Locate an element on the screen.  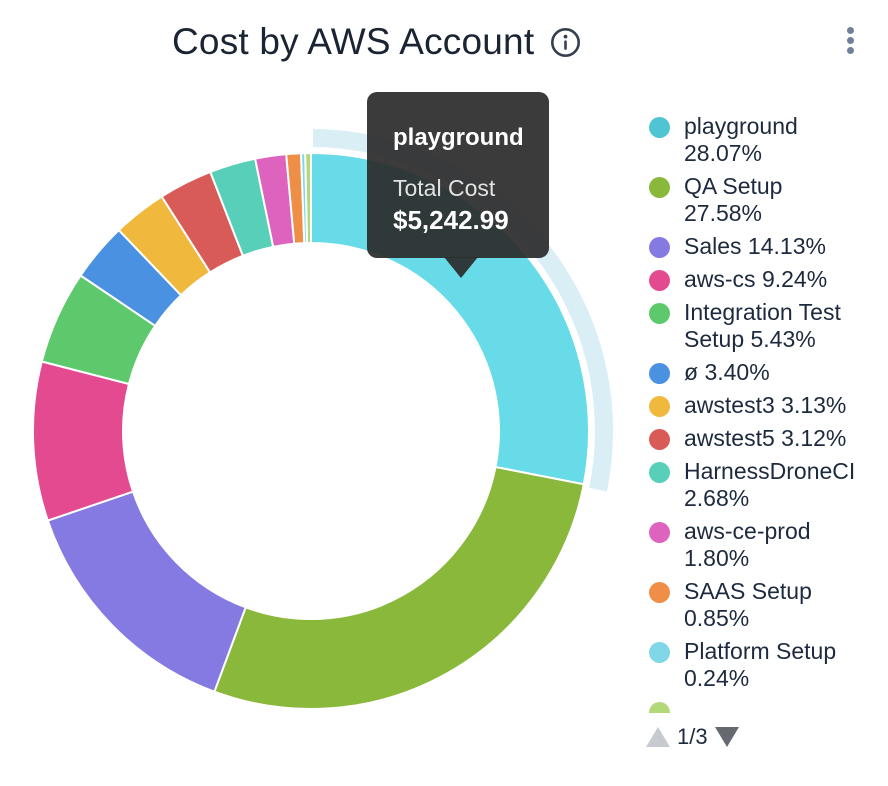
legend-item-other is located at coordinates (765, 705).